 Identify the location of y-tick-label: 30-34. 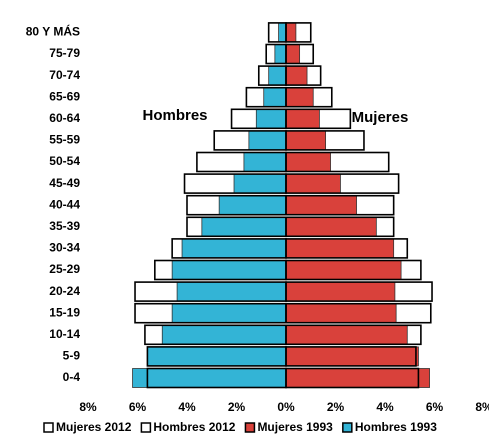
(64, 248).